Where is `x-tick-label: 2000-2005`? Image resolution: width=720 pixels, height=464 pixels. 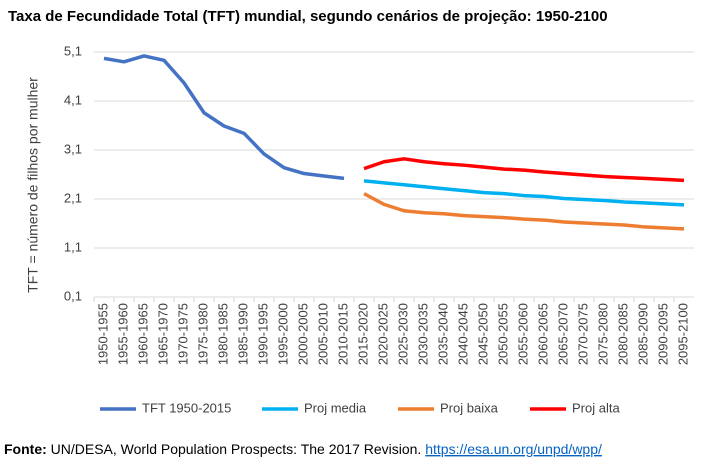
x-tick-label: 2000-2005 is located at coordinates (302, 334).